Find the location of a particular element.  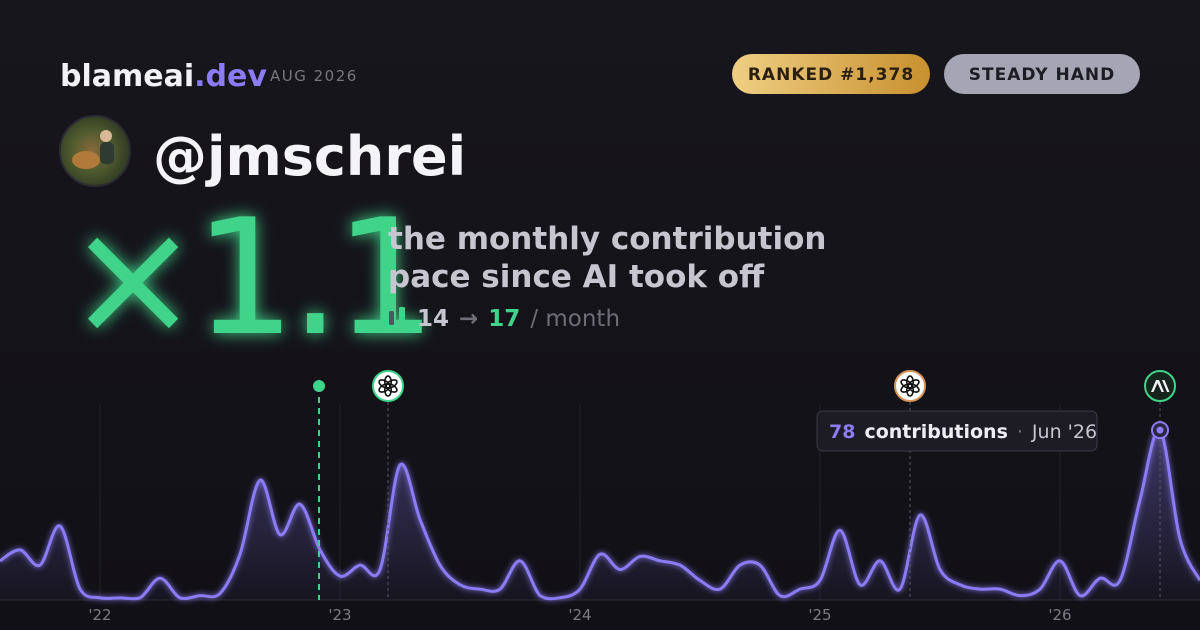

tooltip-box is located at coordinates (957, 431).